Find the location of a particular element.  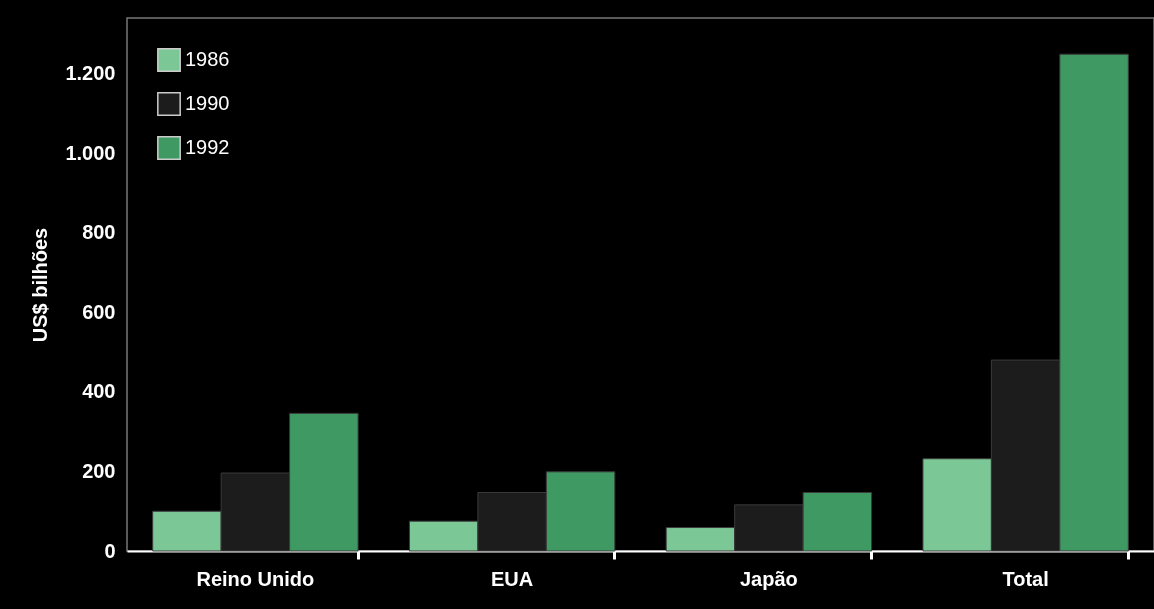

x-tick-label: Japão is located at coordinates (768, 578).